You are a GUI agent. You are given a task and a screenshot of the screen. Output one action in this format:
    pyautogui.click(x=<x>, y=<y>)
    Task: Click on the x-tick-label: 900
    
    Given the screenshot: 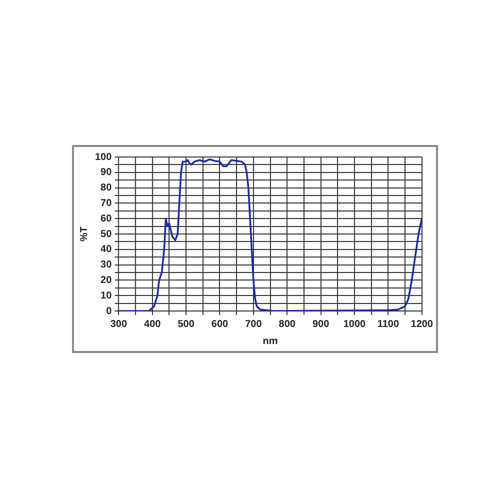 What is the action you would take?
    pyautogui.click(x=321, y=324)
    